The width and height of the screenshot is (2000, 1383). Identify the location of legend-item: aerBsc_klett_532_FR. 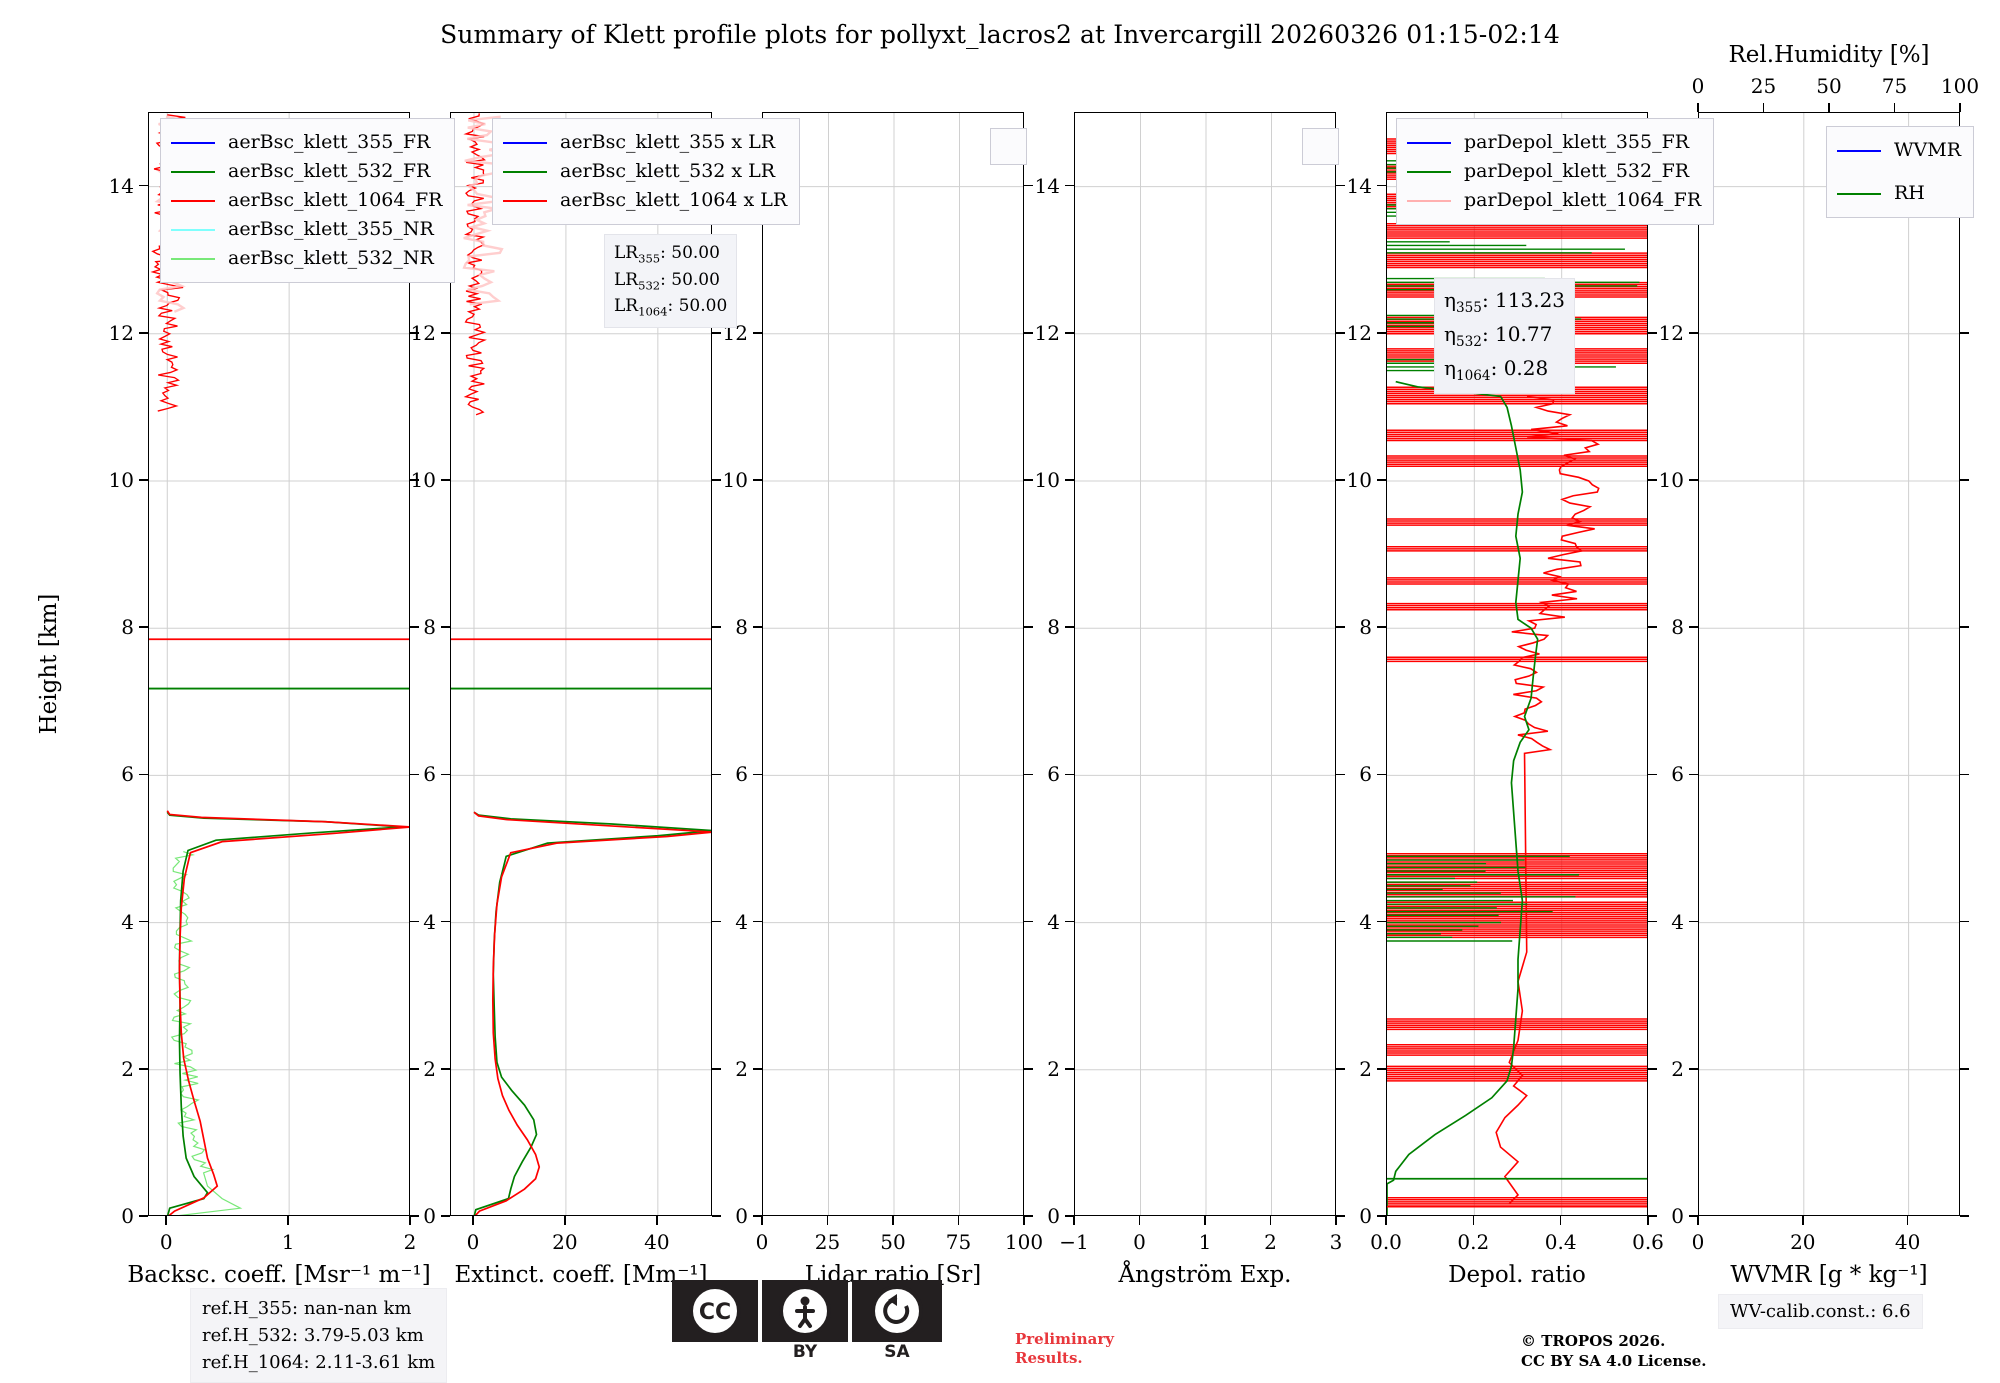
(306, 171).